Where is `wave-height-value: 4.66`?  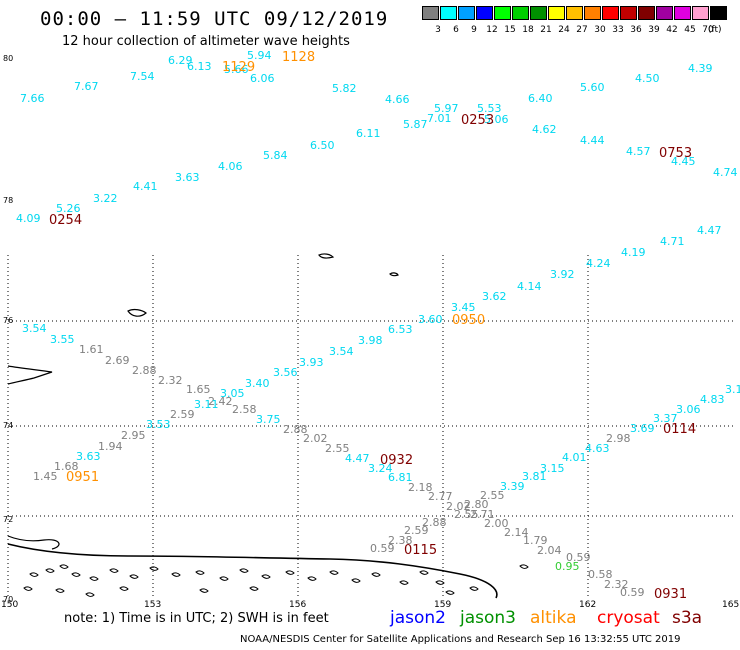
wave-height-value: 4.66 is located at coordinates (397, 99).